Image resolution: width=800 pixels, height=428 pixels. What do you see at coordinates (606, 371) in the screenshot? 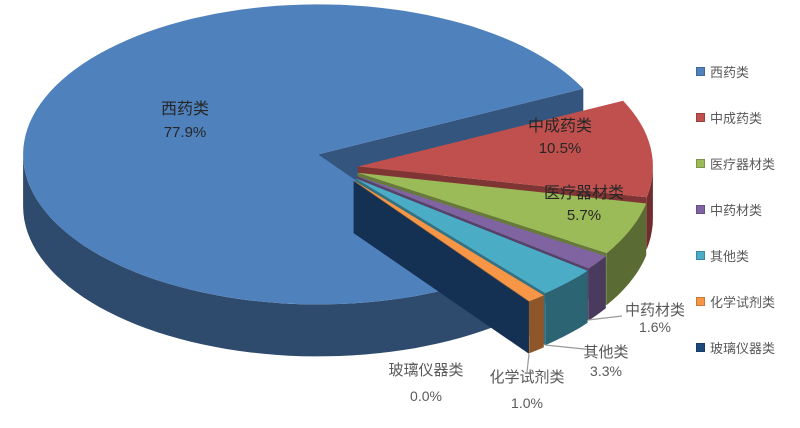
I see `slice-value-label: 3.3%` at bounding box center [606, 371].